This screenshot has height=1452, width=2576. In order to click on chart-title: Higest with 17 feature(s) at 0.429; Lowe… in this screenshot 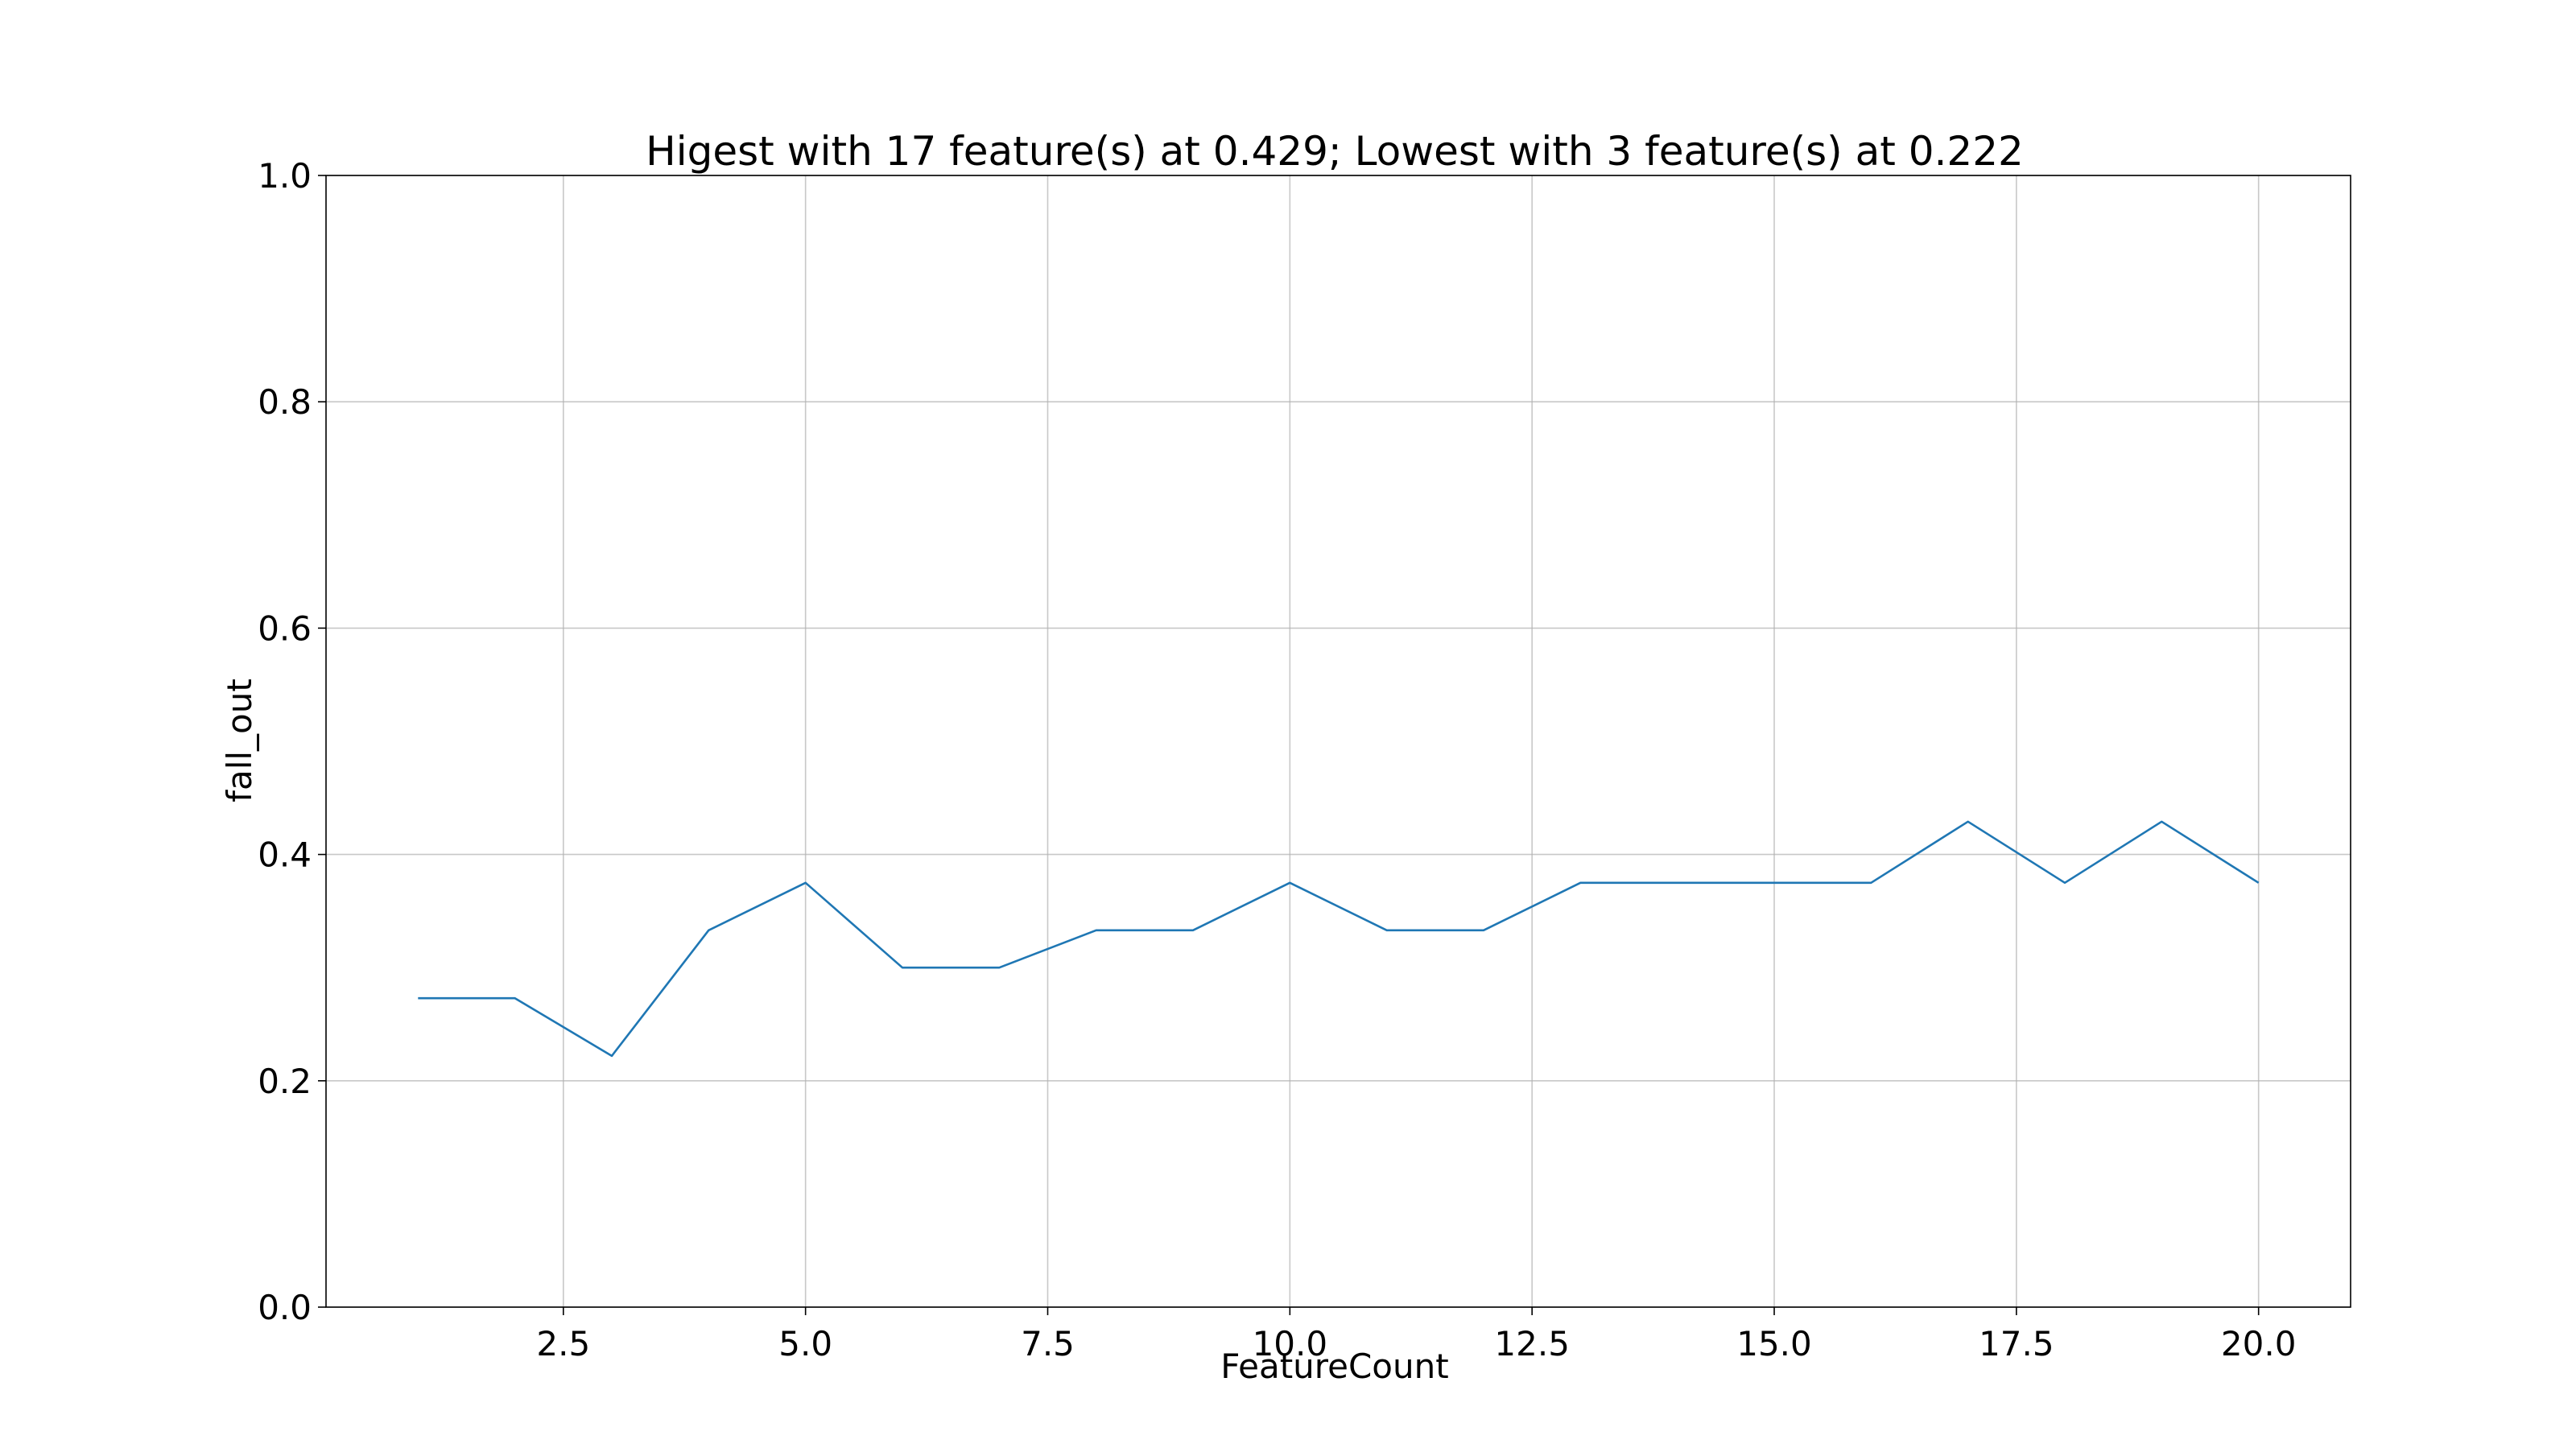, I will do `click(1335, 151)`.